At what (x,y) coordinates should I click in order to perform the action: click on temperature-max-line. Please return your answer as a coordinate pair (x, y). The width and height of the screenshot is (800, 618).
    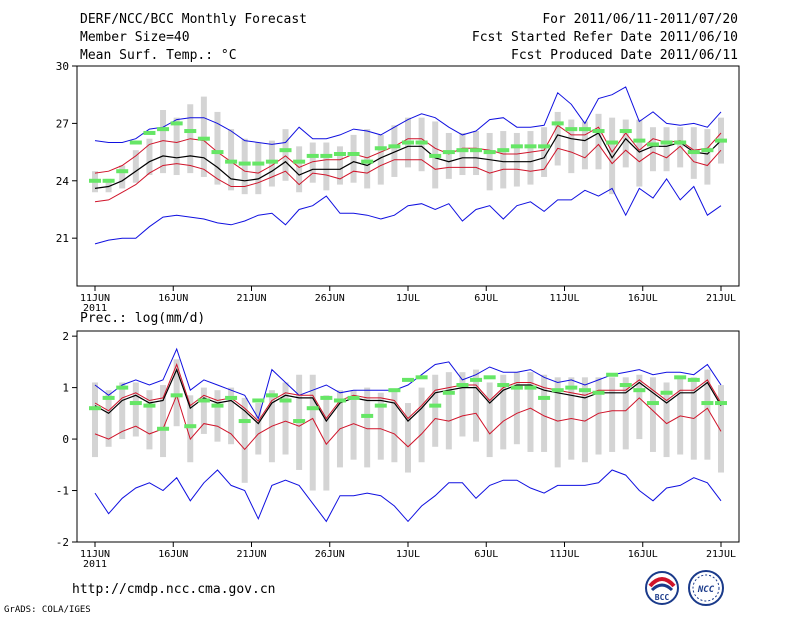
    Looking at the image, I should click on (408, 115).